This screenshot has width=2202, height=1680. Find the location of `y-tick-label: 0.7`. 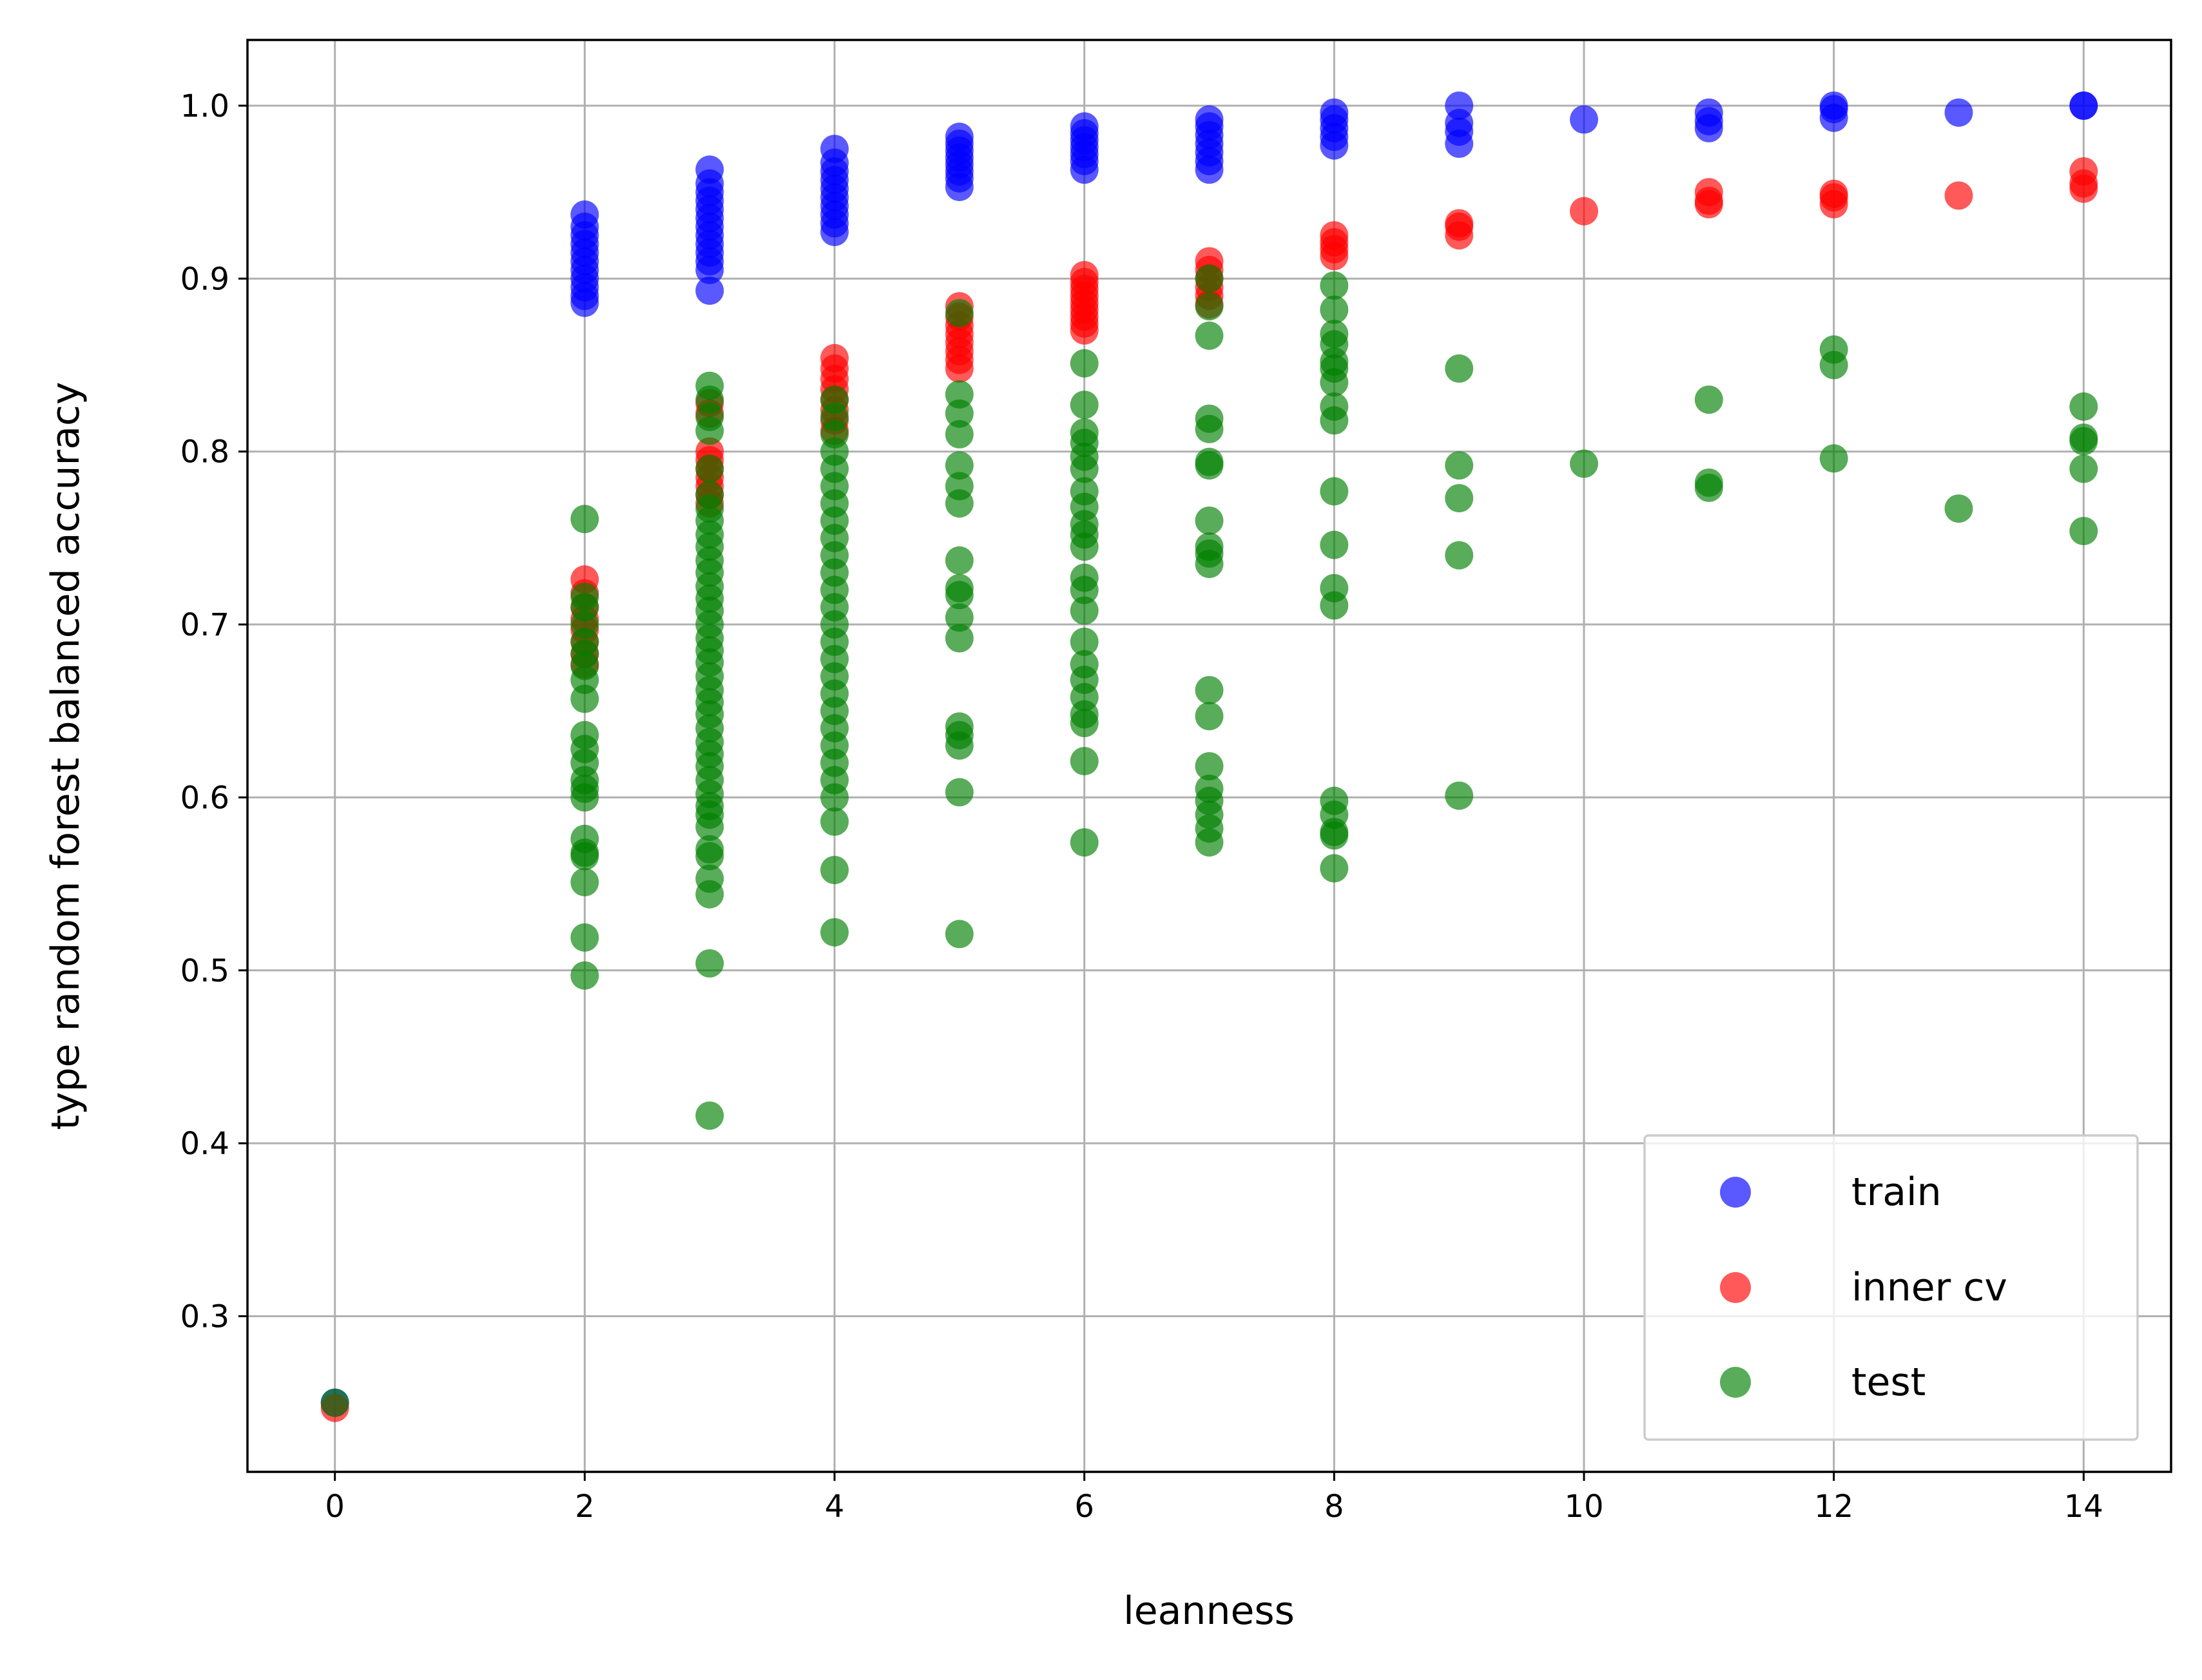

y-tick-label: 0.7 is located at coordinates (204, 625).